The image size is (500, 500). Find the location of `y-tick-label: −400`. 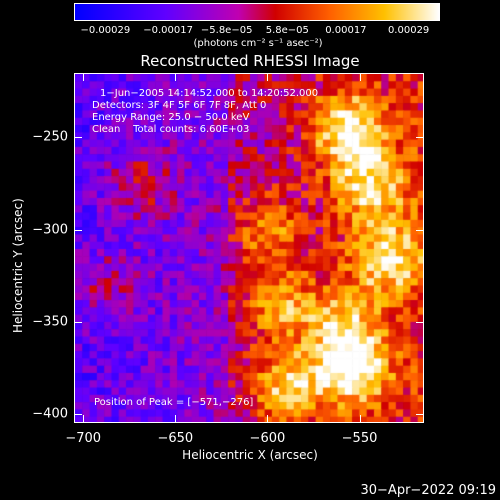

y-tick-label: −400 is located at coordinates (50, 414).